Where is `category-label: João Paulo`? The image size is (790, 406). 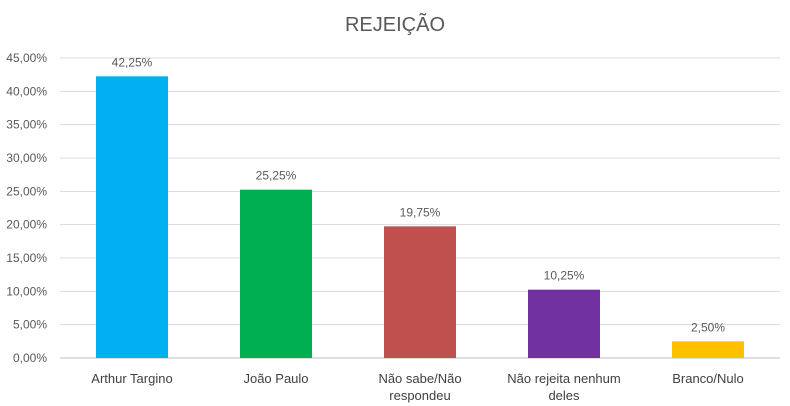
category-label: João Paulo is located at coordinates (275, 378).